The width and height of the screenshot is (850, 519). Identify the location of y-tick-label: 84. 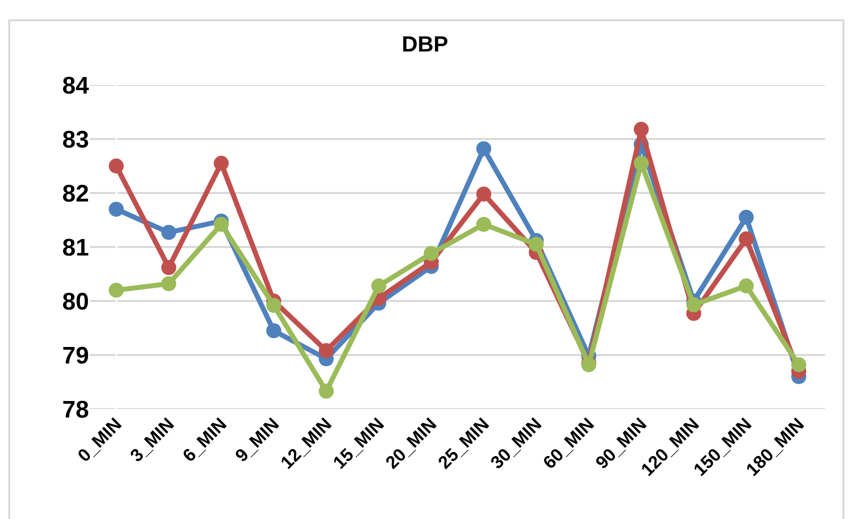
(76, 86).